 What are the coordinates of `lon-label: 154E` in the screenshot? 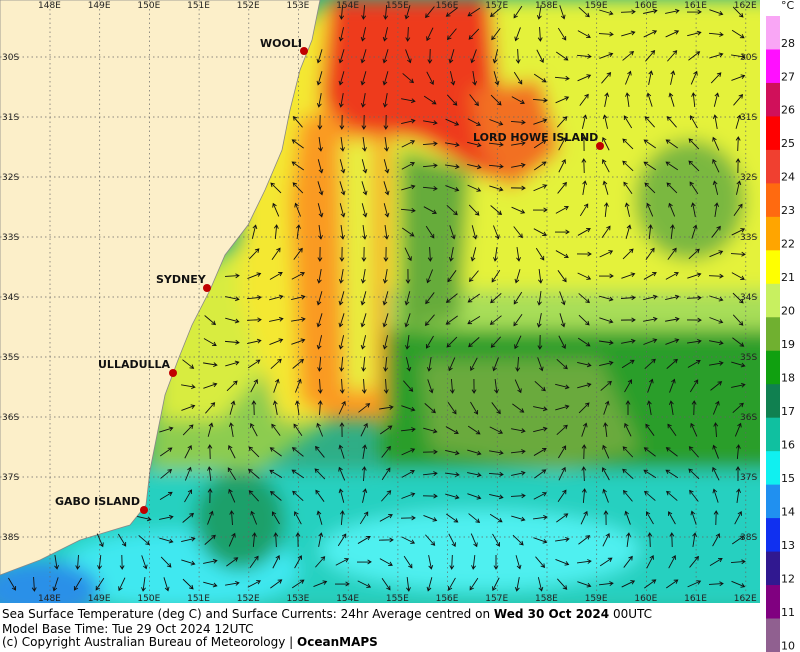 It's located at (347, 599).